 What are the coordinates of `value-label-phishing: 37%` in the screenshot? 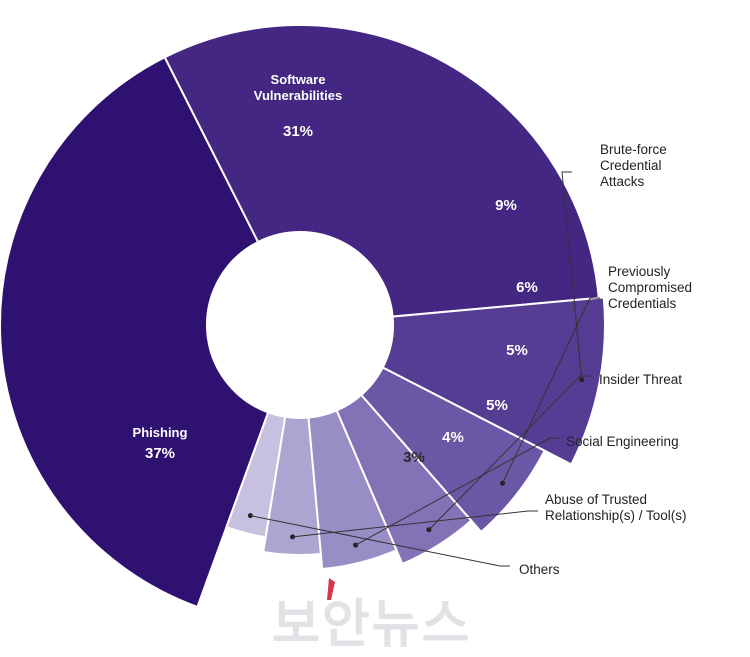 It's located at (160, 453).